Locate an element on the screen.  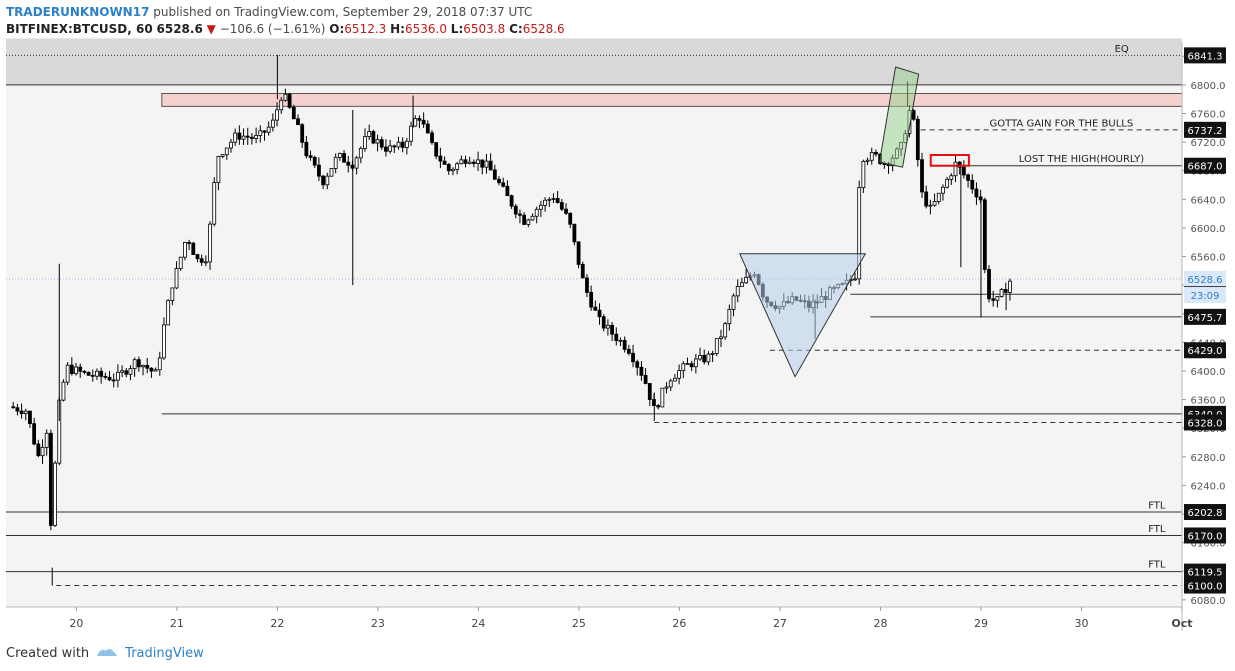
low-value: 6503.8 is located at coordinates (484, 29).